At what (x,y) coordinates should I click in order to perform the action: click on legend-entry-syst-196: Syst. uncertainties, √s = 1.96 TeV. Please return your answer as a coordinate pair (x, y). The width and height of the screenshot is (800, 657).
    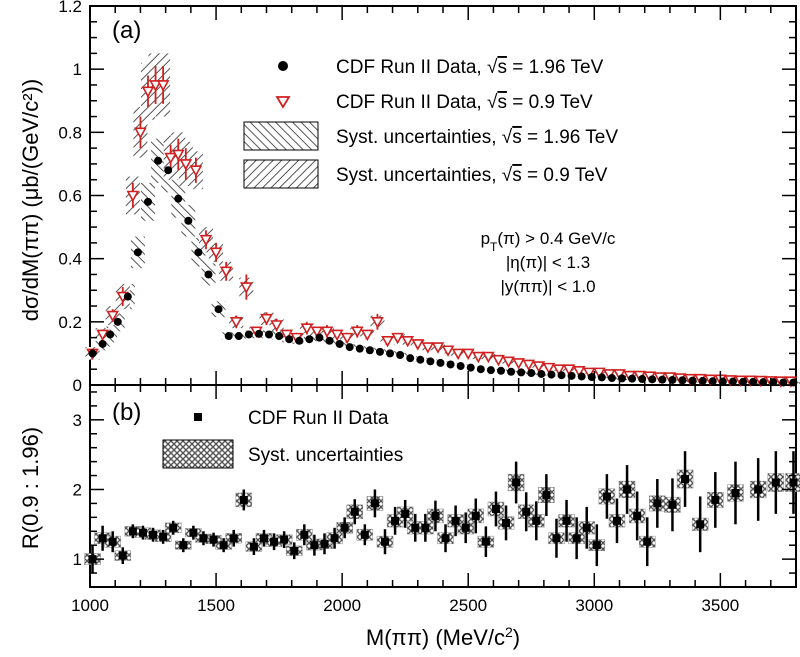
    Looking at the image, I should click on (477, 137).